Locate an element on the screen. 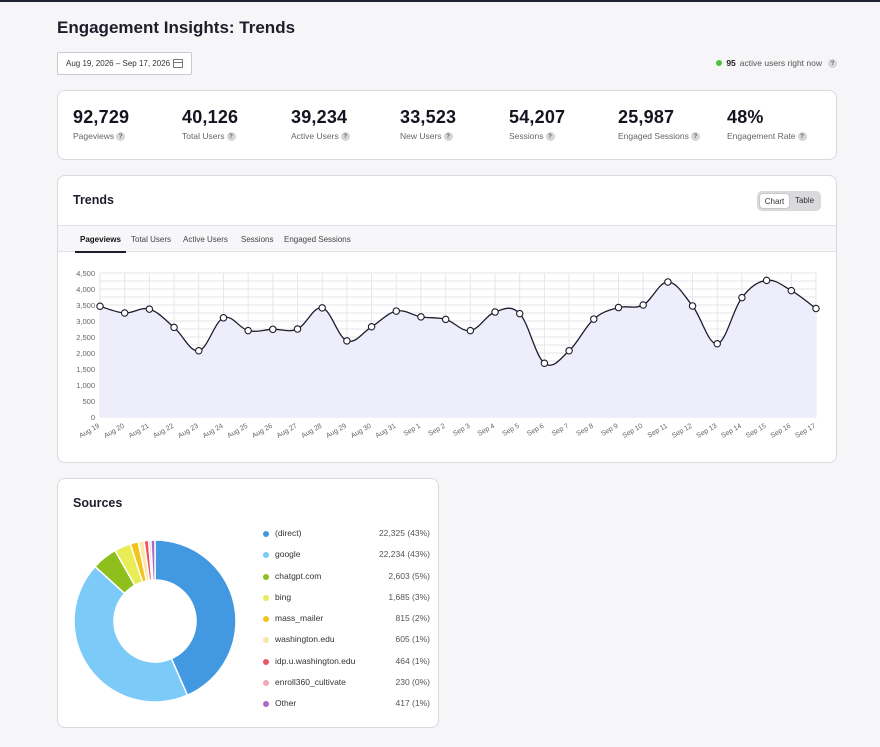 This screenshot has width=880, height=747. legend-item: (direct) 22,325 (43%) is located at coordinates (346, 537).